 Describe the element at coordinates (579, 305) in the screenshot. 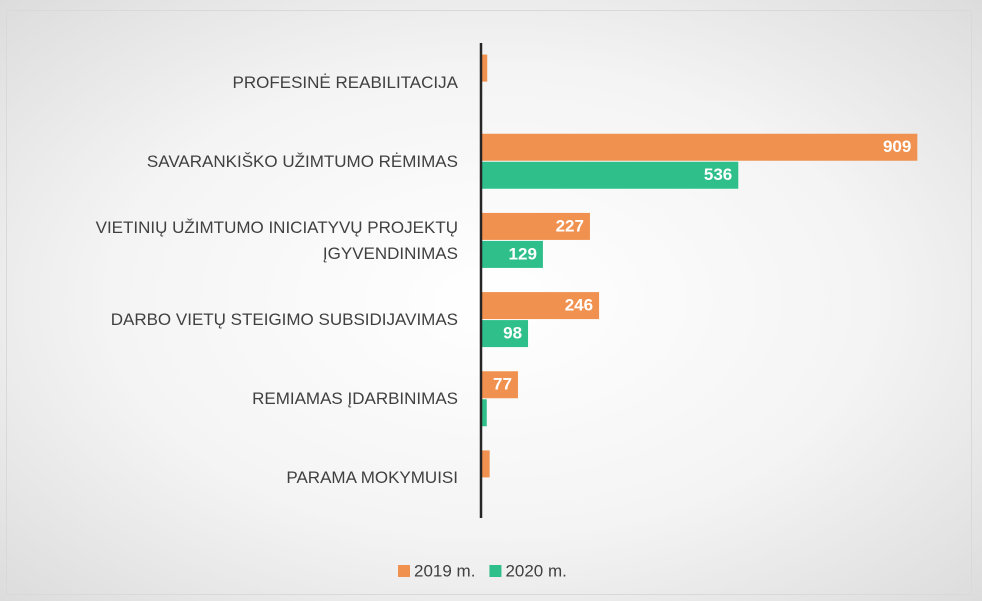

I see `data-label: 246` at that location.